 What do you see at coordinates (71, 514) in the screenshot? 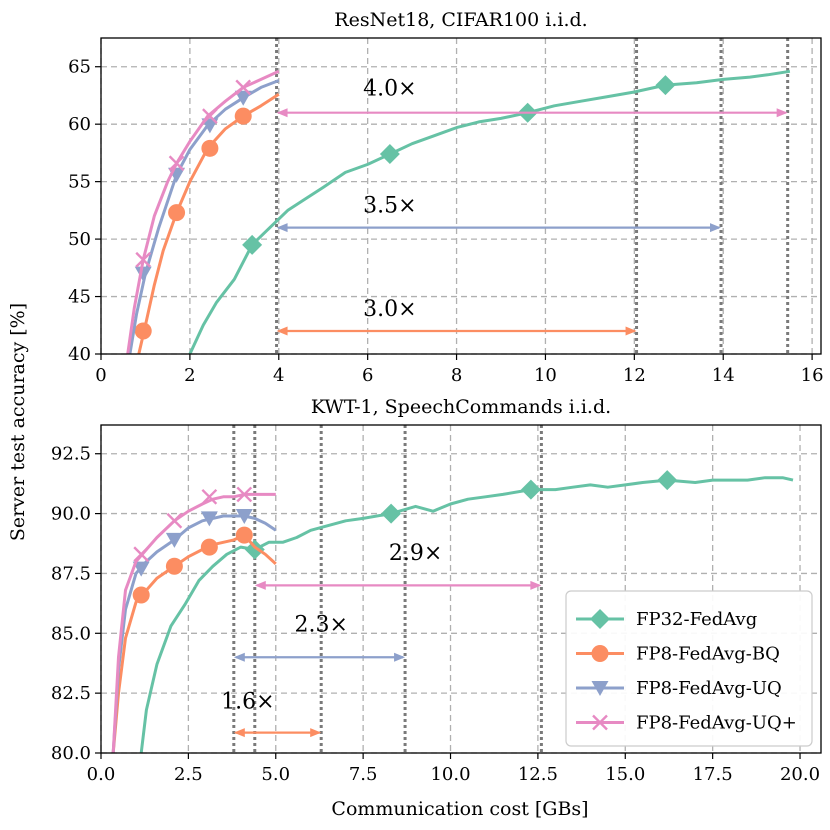
I see `y-tick-label: 90.0` at bounding box center [71, 514].